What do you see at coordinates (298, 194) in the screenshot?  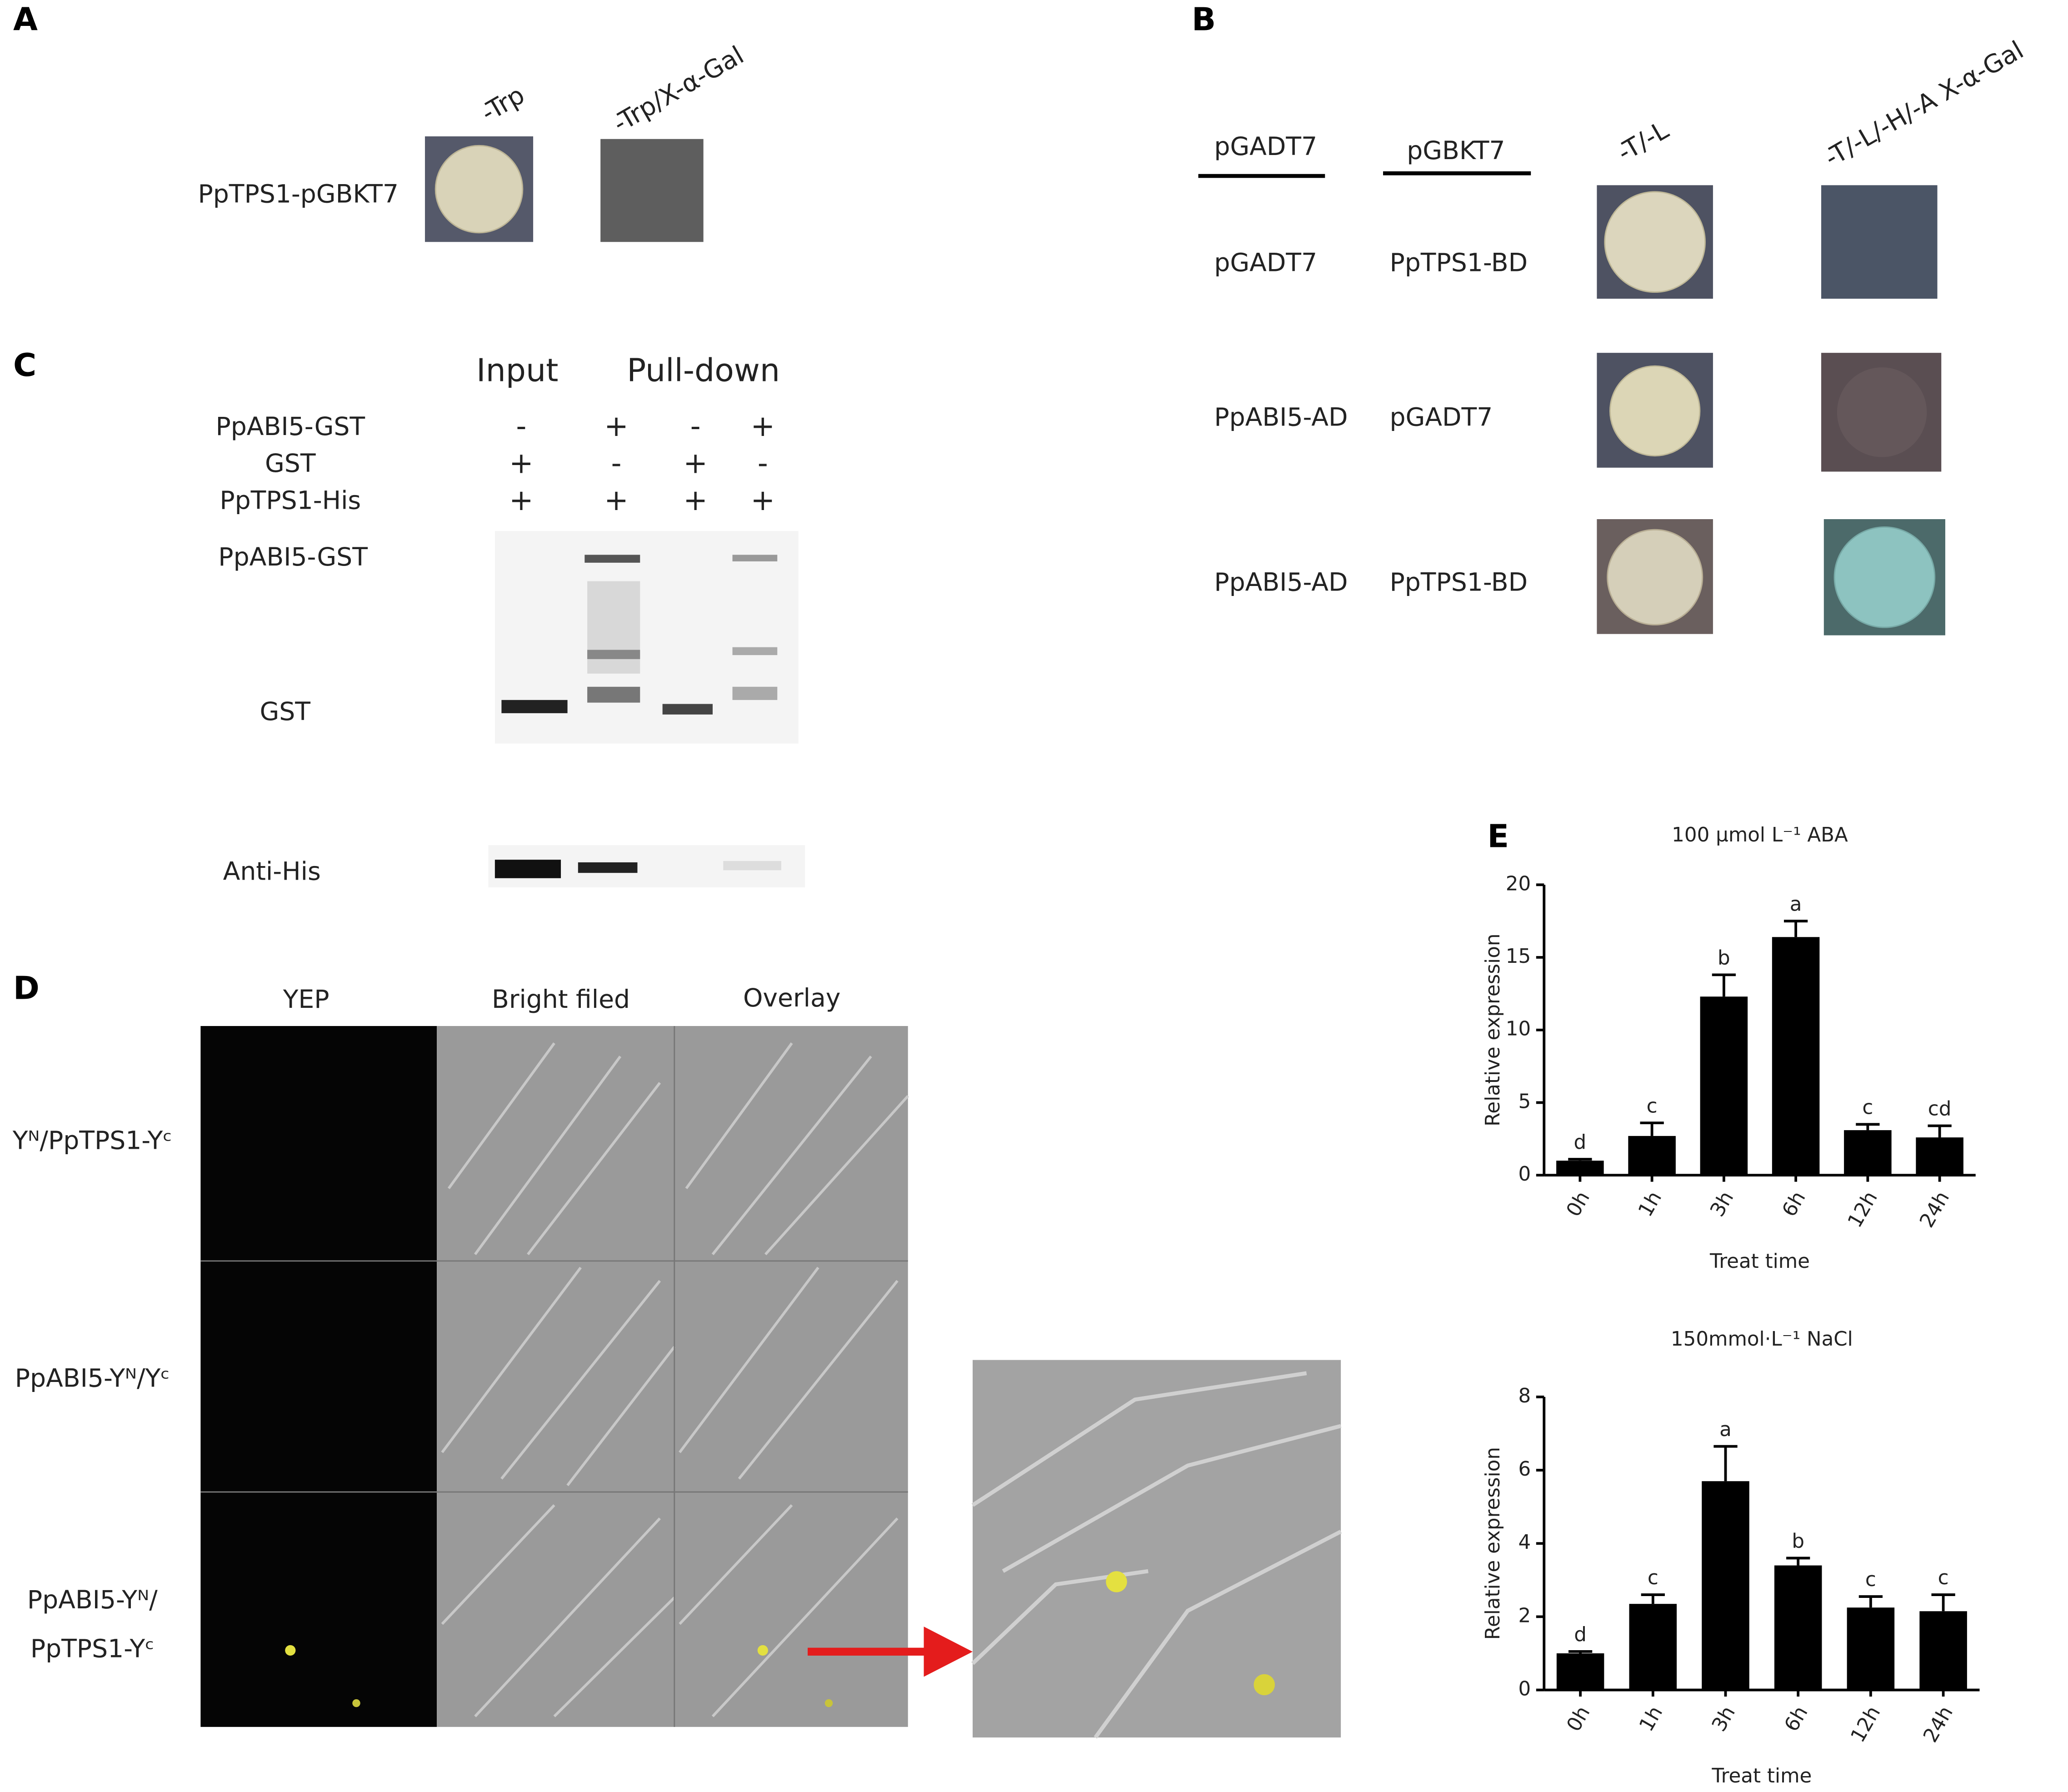 I see `row-label: PpTPS1-pGBKT7` at bounding box center [298, 194].